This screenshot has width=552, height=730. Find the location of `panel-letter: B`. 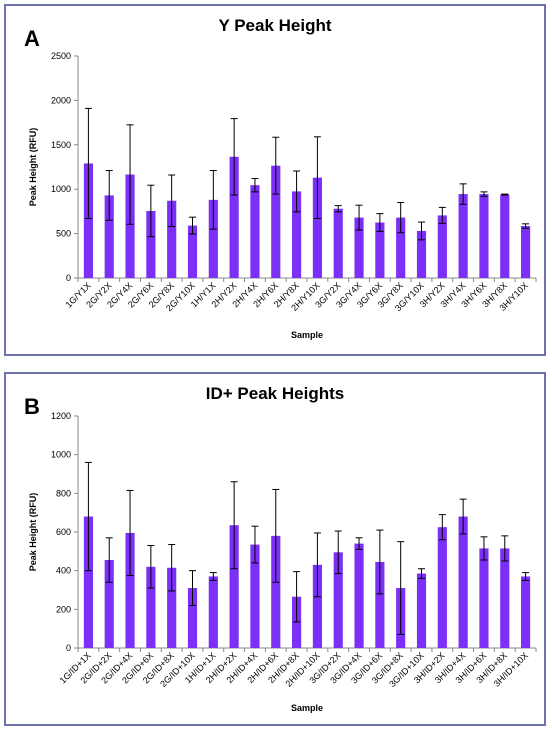

panel-letter: B is located at coordinates (32, 406).